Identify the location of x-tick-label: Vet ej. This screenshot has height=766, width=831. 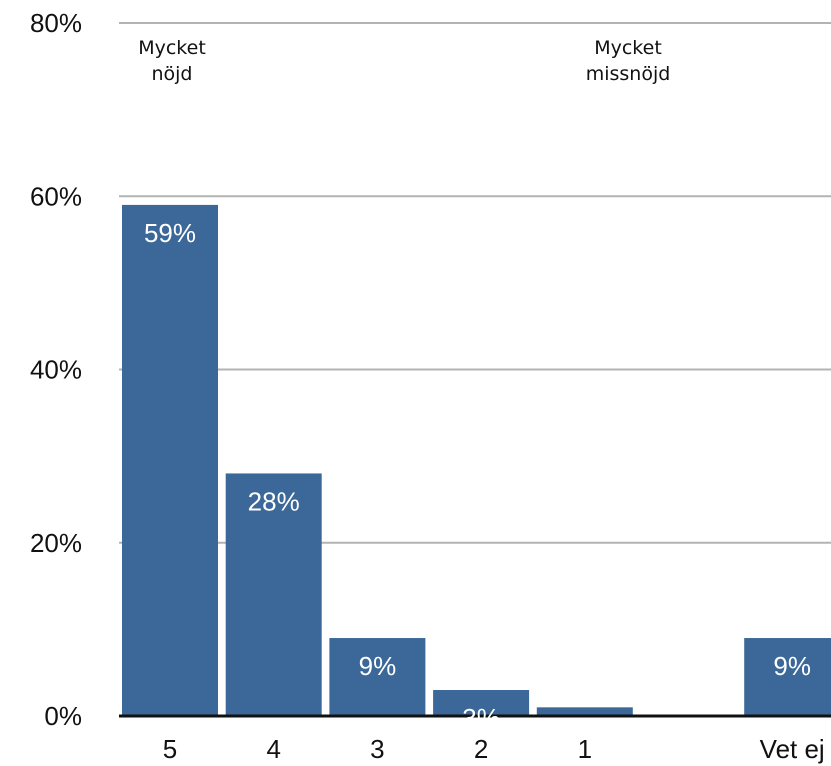
(792, 749).